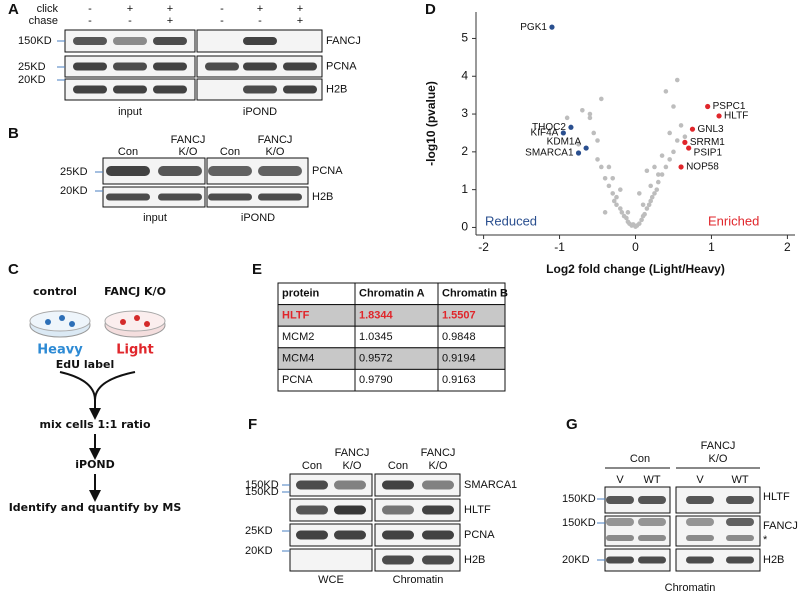 The height and width of the screenshot is (594, 800). I want to click on point-label: PGK1, so click(533, 27).